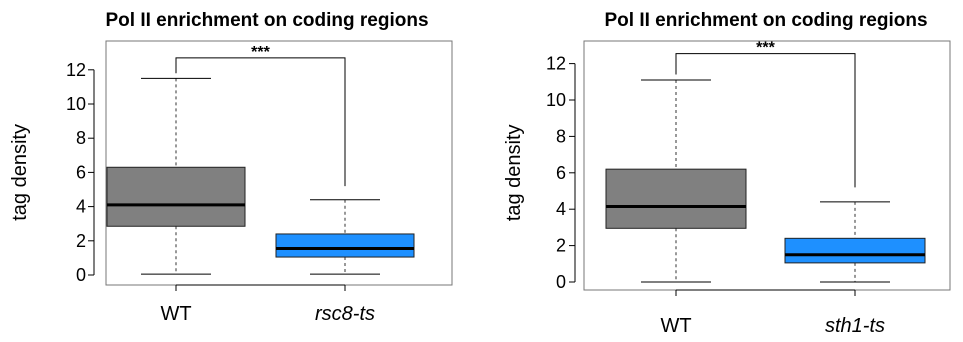  I want to click on box-sth1-ts, so click(855, 250).